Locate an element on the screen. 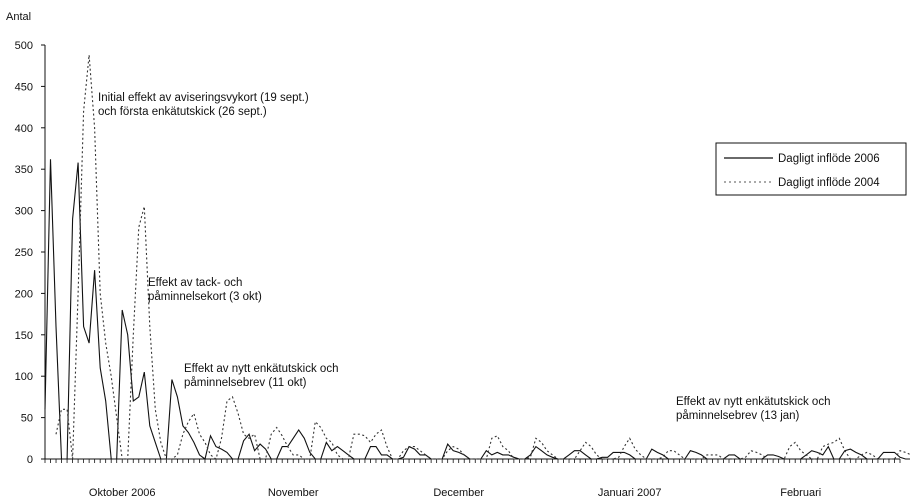 This screenshot has height=498, width=910. x-month-label: Januari 2007 is located at coordinates (630, 492).